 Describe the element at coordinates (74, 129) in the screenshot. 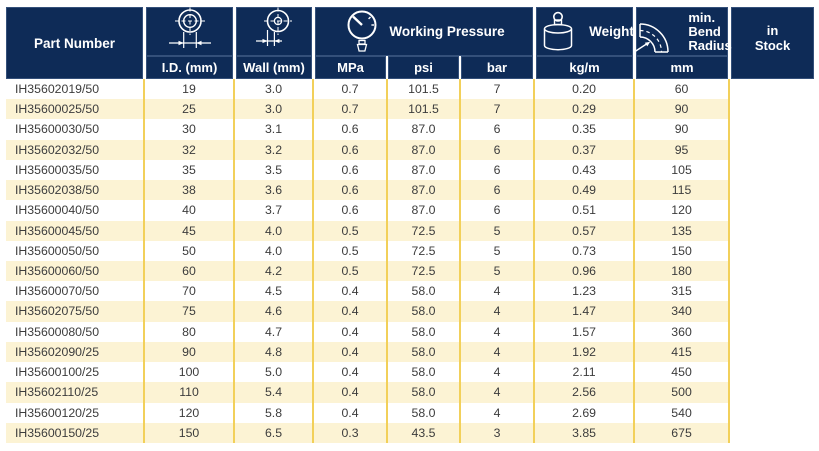

I see `part-number-cell: IH35600030/50` at that location.